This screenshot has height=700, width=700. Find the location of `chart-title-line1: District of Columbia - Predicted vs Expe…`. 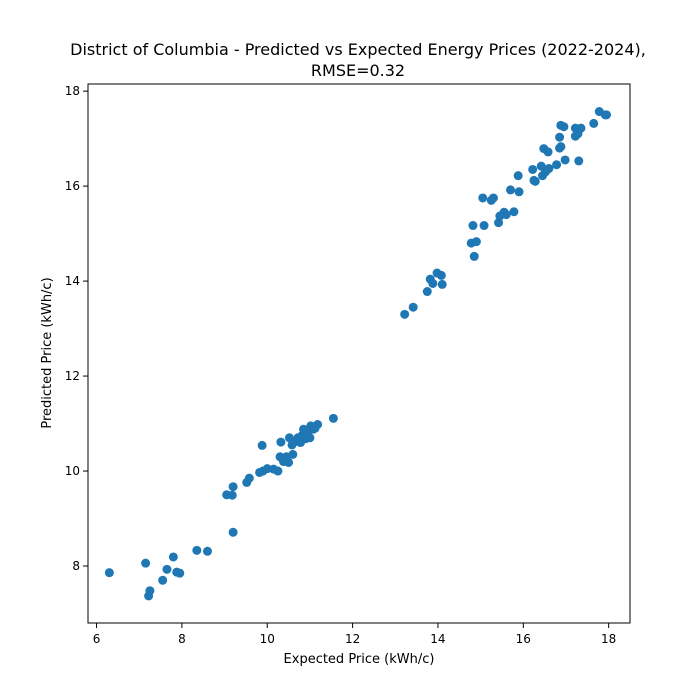

chart-title-line1: District of Columbia - Predicted vs Expe… is located at coordinates (358, 49).